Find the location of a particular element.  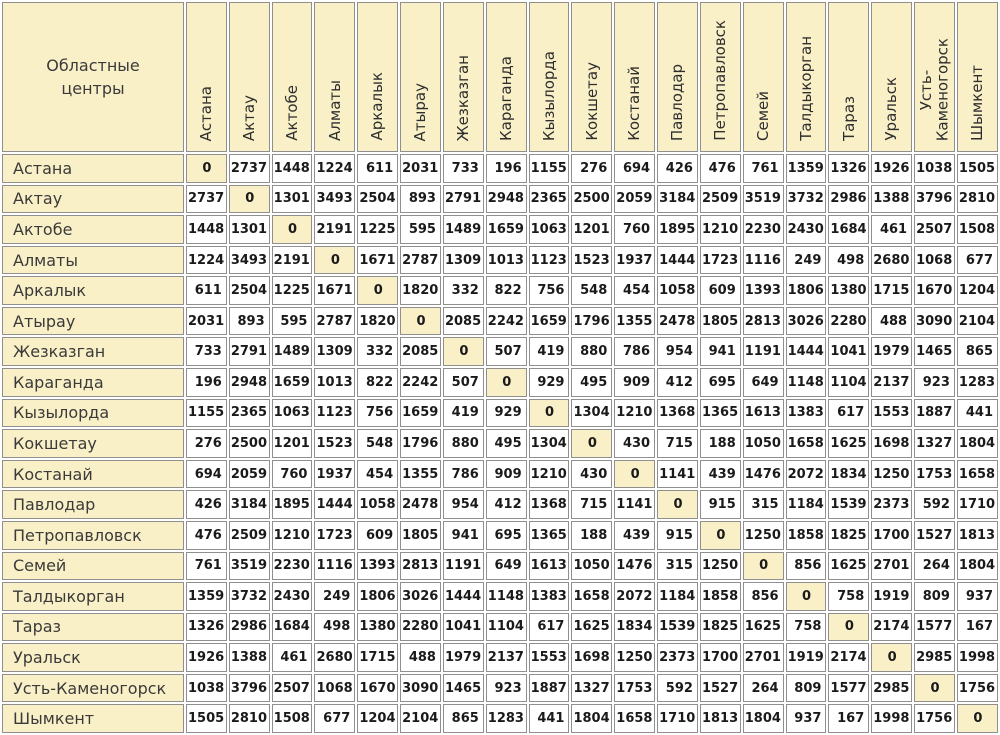

distance-cell: 1224 is located at coordinates (335, 168).